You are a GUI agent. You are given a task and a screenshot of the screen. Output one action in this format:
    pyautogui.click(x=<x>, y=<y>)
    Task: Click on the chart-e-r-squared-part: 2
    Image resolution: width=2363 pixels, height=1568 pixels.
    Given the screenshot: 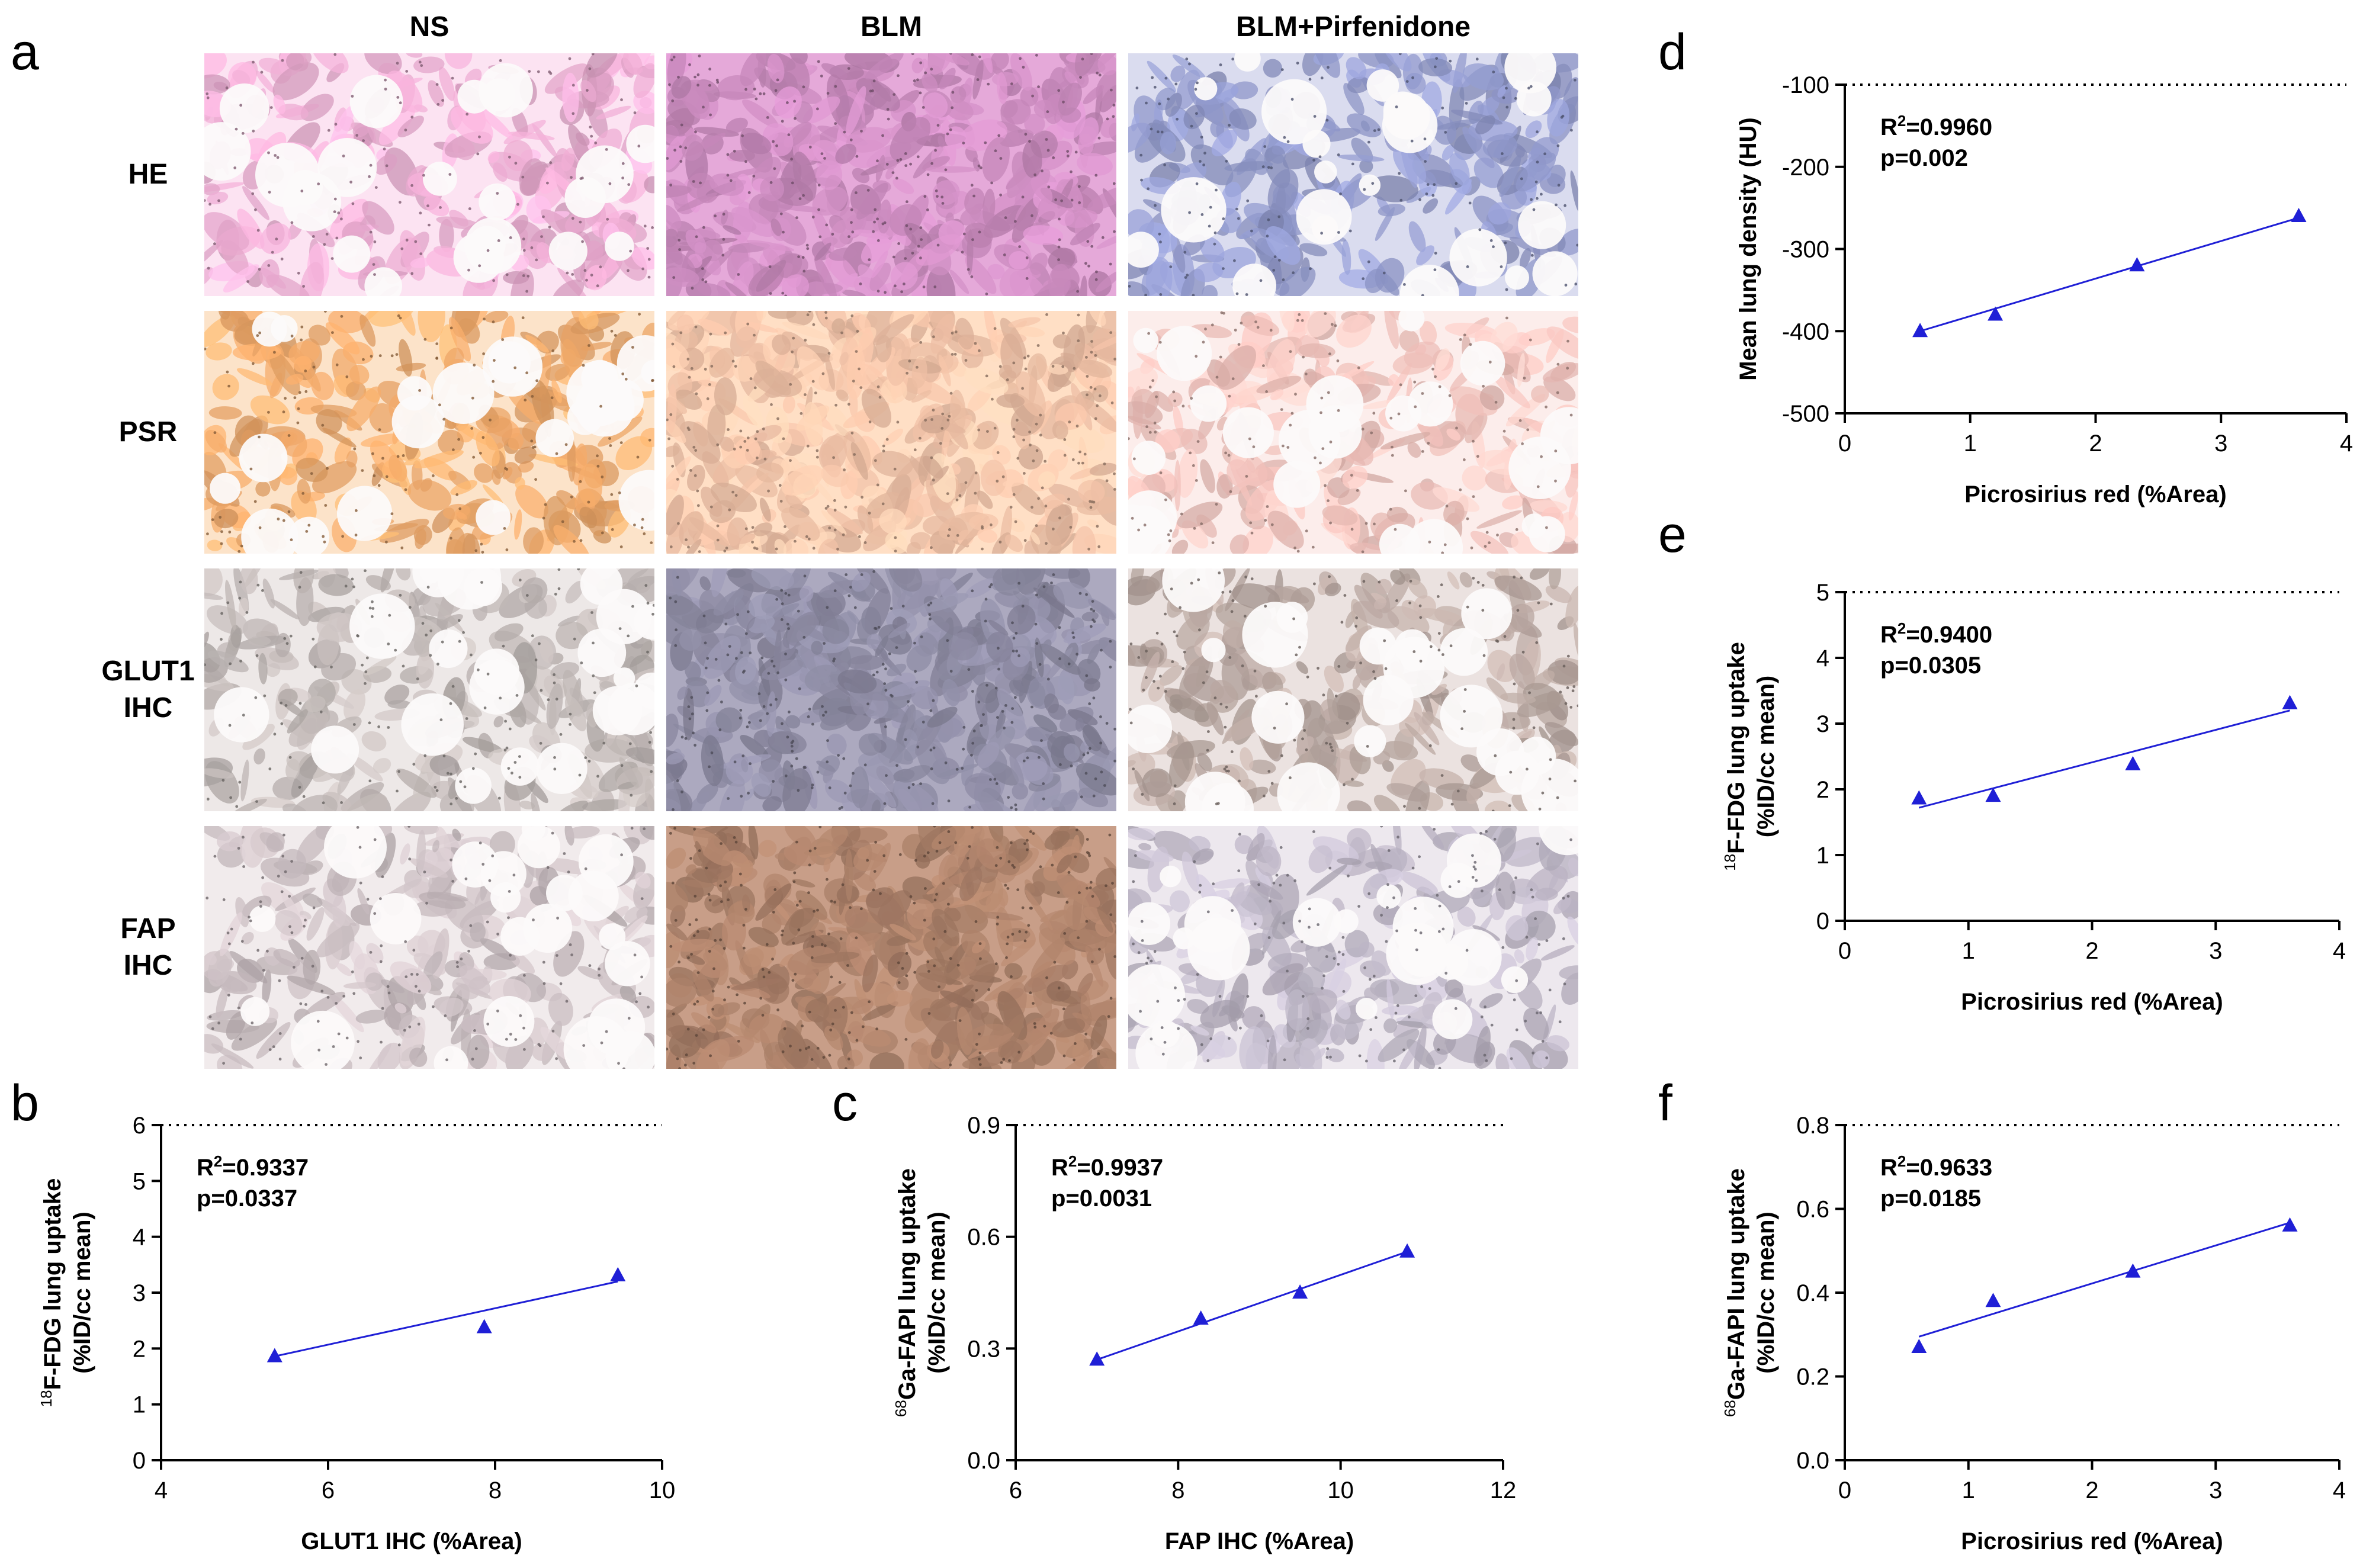 What is the action you would take?
    pyautogui.click(x=1902, y=628)
    